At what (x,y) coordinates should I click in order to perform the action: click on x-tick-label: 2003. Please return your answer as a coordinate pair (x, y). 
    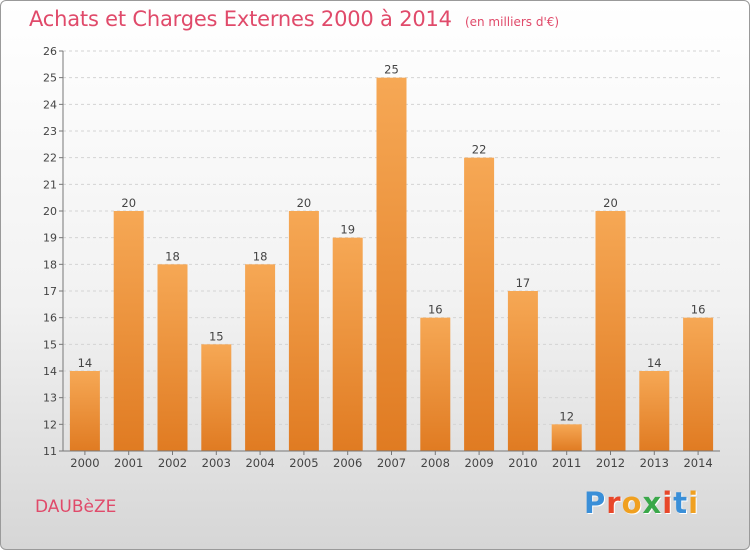
    Looking at the image, I should click on (216, 463).